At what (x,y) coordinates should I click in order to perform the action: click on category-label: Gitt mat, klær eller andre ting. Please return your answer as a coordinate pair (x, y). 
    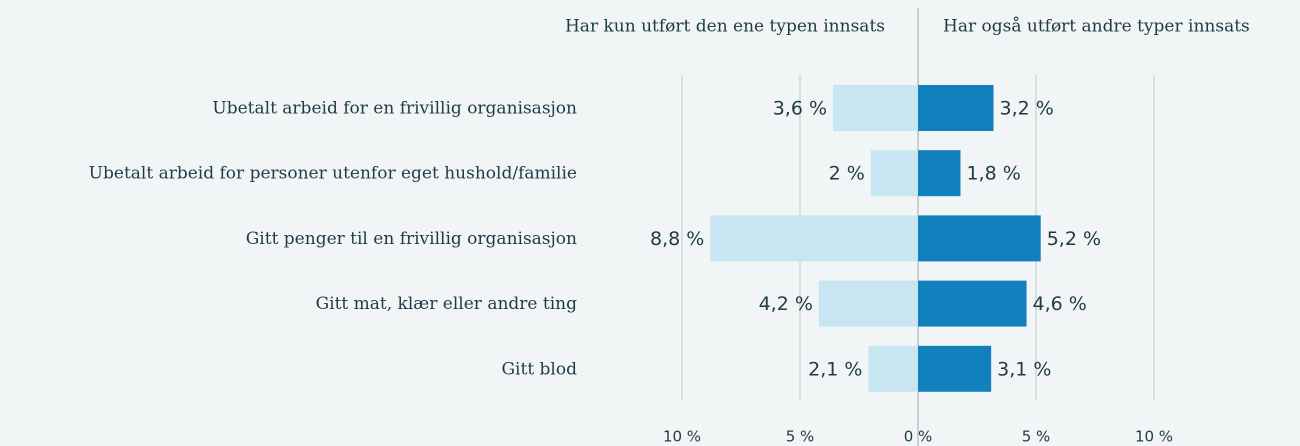
    Looking at the image, I should click on (447, 304).